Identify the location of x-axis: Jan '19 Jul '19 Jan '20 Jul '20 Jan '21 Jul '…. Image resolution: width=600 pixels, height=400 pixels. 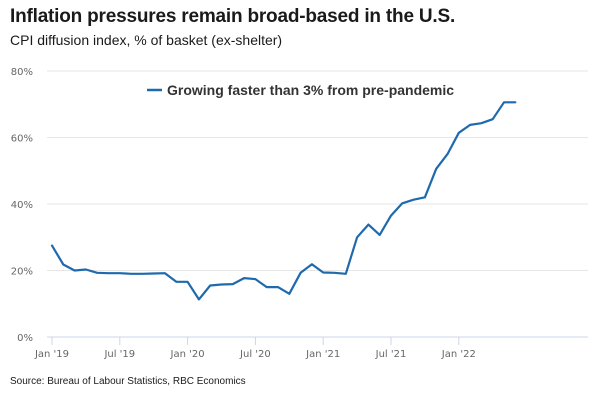
(255, 348).